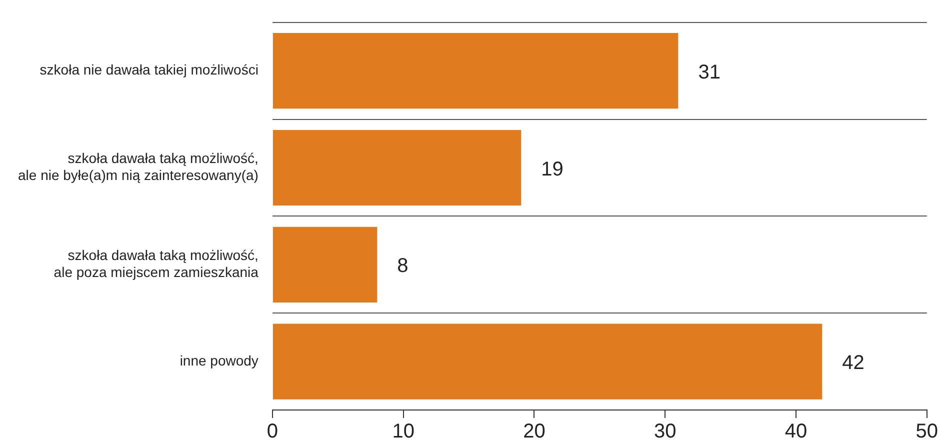  I want to click on y-tick-label: inne powody, so click(219, 360).